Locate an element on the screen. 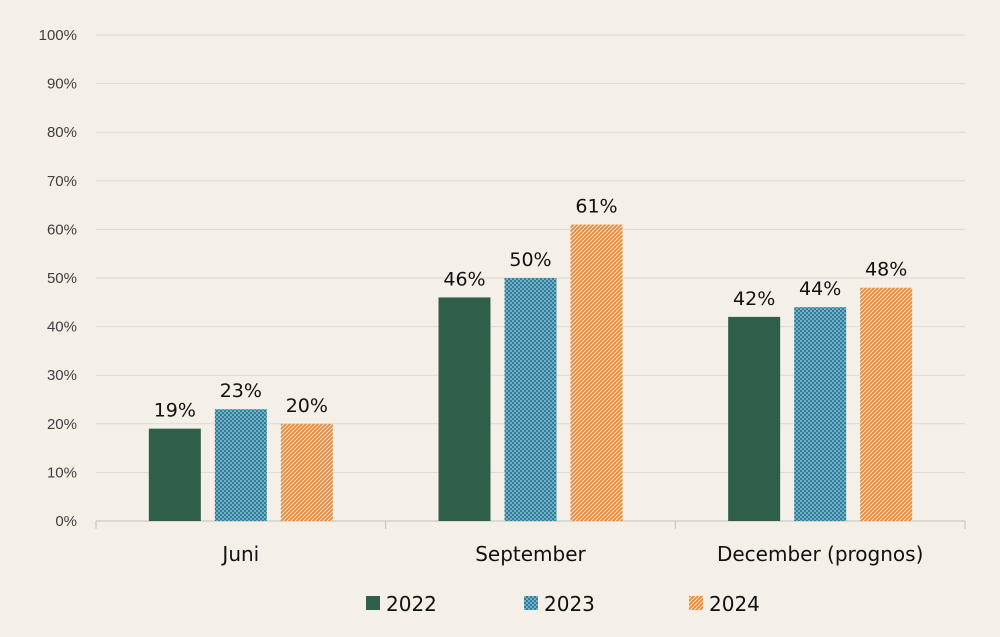  x-axis: Juni September December (prognos) is located at coordinates (530, 543).